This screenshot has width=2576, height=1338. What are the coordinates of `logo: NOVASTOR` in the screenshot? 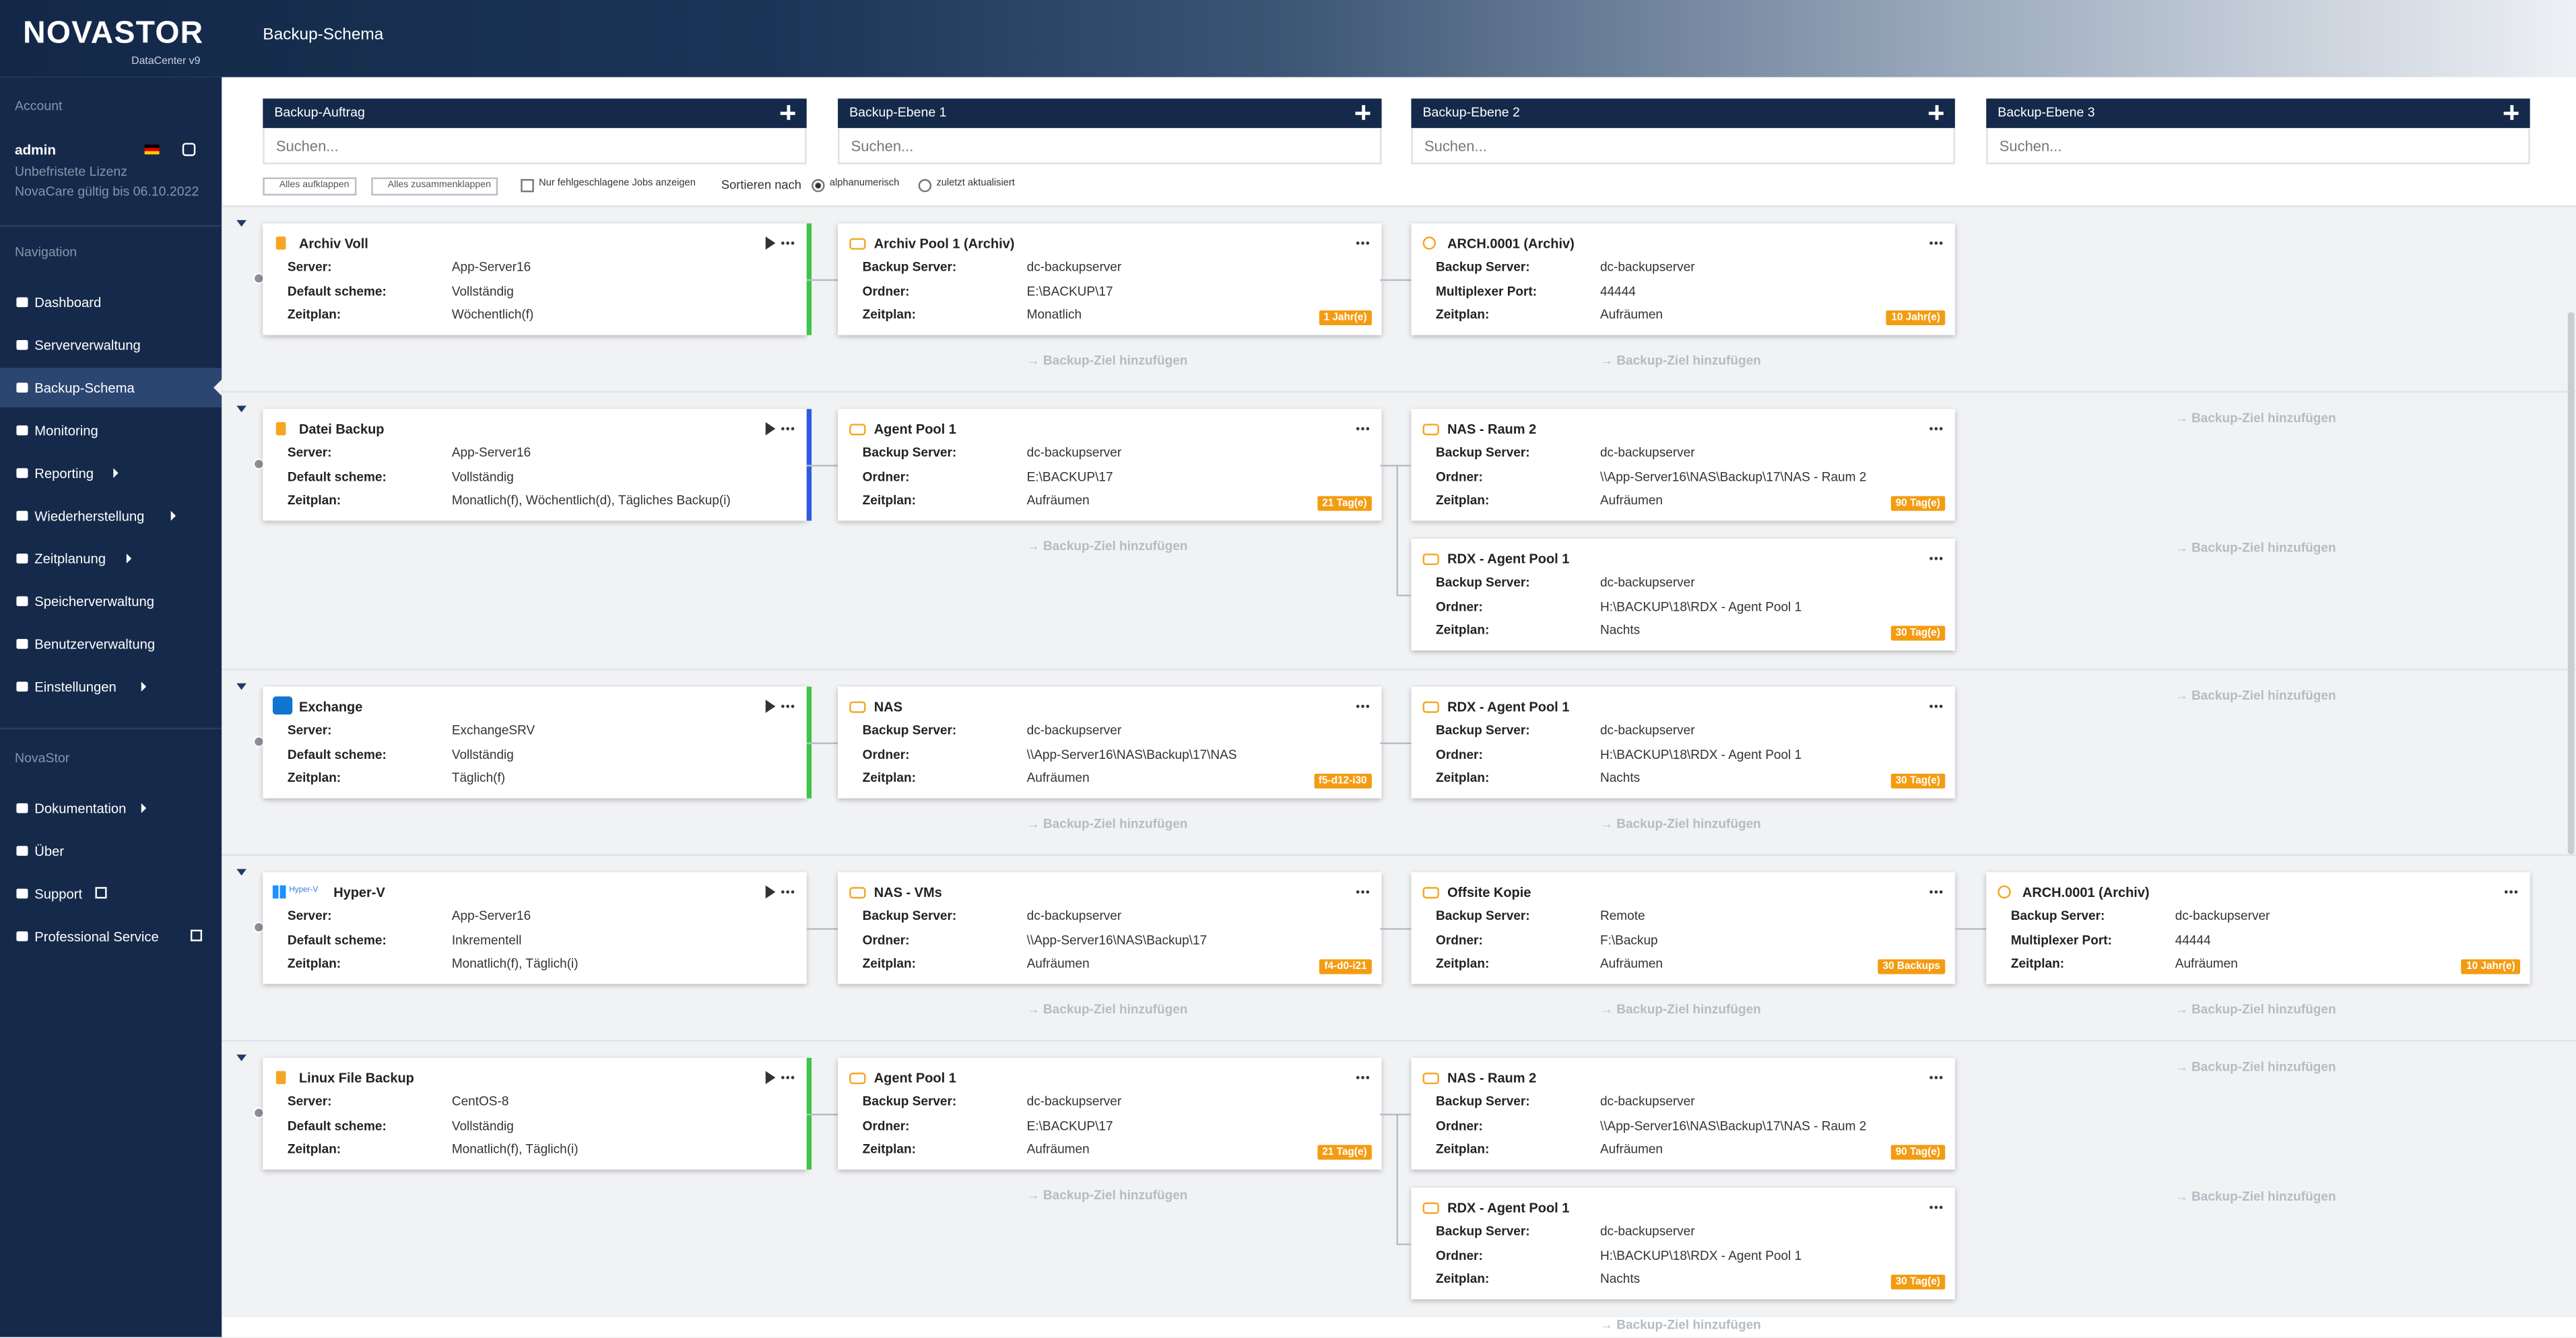 It's located at (113, 33).